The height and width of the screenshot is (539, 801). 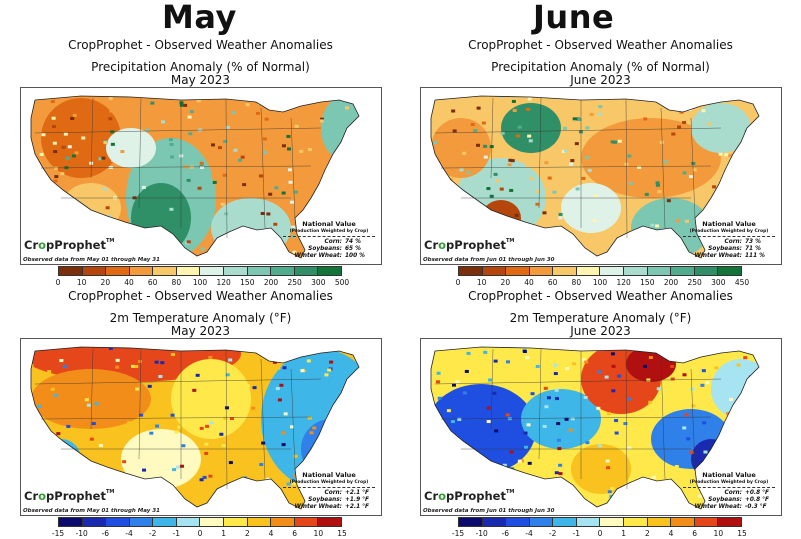 What do you see at coordinates (329, 249) in the screenshot?
I see `national-value-row: Soybeans:65 %` at bounding box center [329, 249].